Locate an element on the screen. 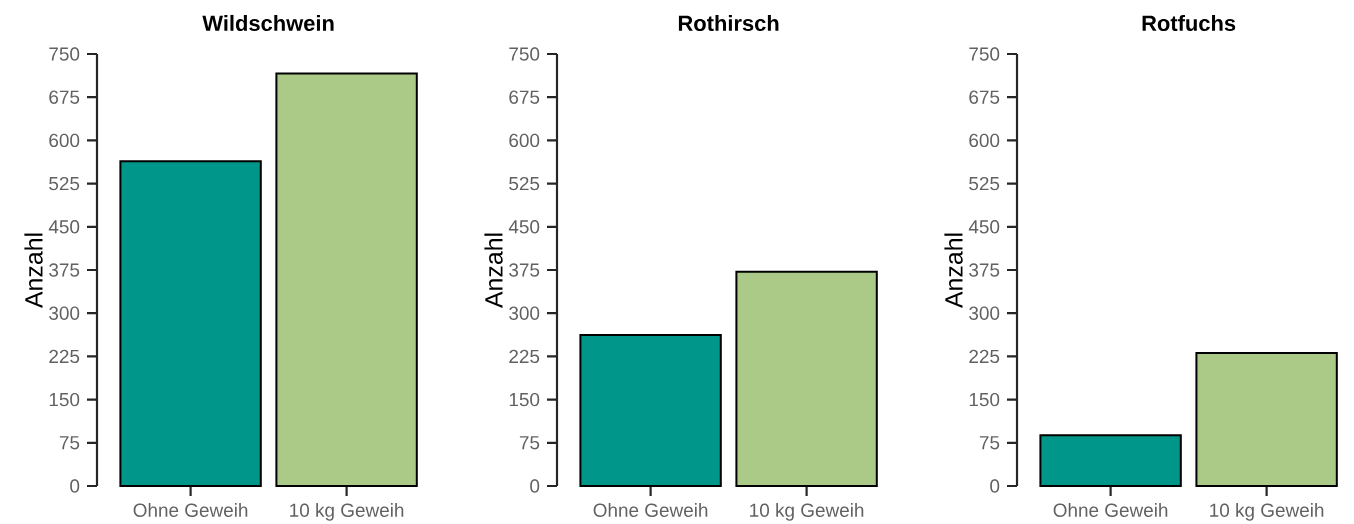 The image size is (1354, 524). chart-title: Rothirsch is located at coordinates (728, 23).